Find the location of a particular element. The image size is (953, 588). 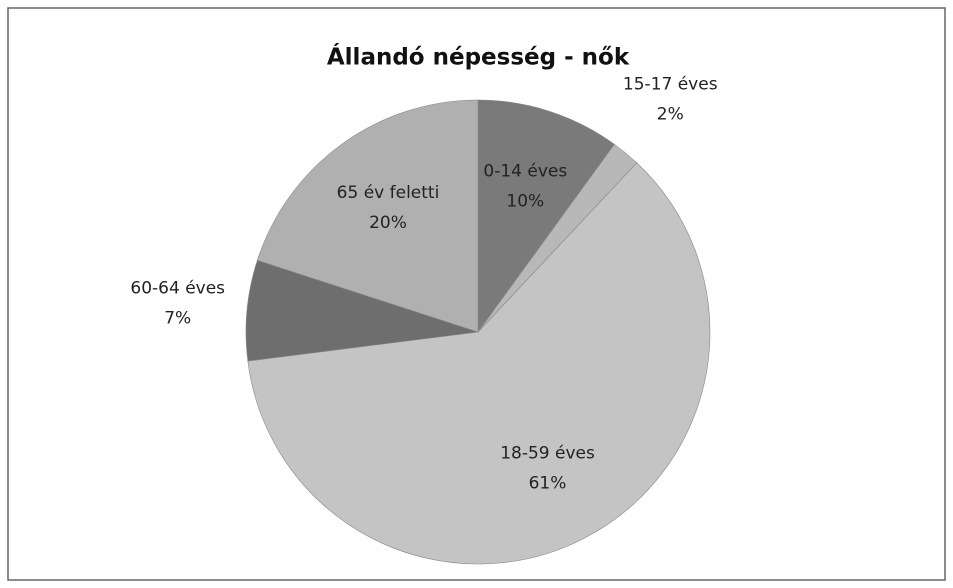

data-label-name: 65 év feletti is located at coordinates (388, 193).